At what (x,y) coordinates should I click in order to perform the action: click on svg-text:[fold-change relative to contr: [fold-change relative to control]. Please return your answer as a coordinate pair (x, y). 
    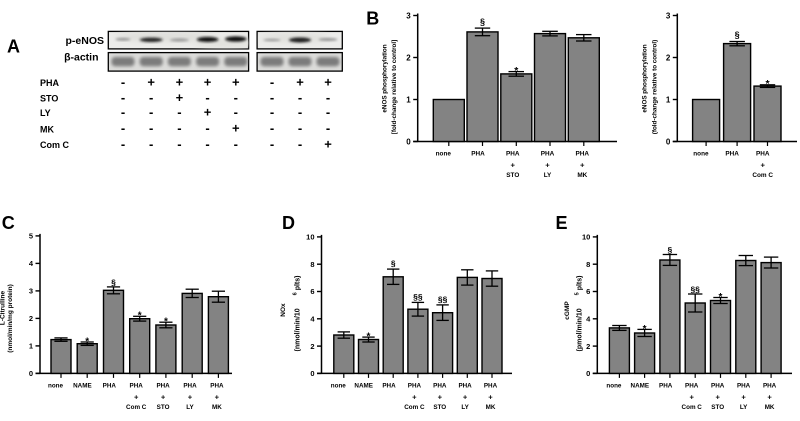
    Looking at the image, I should click on (394, 87).